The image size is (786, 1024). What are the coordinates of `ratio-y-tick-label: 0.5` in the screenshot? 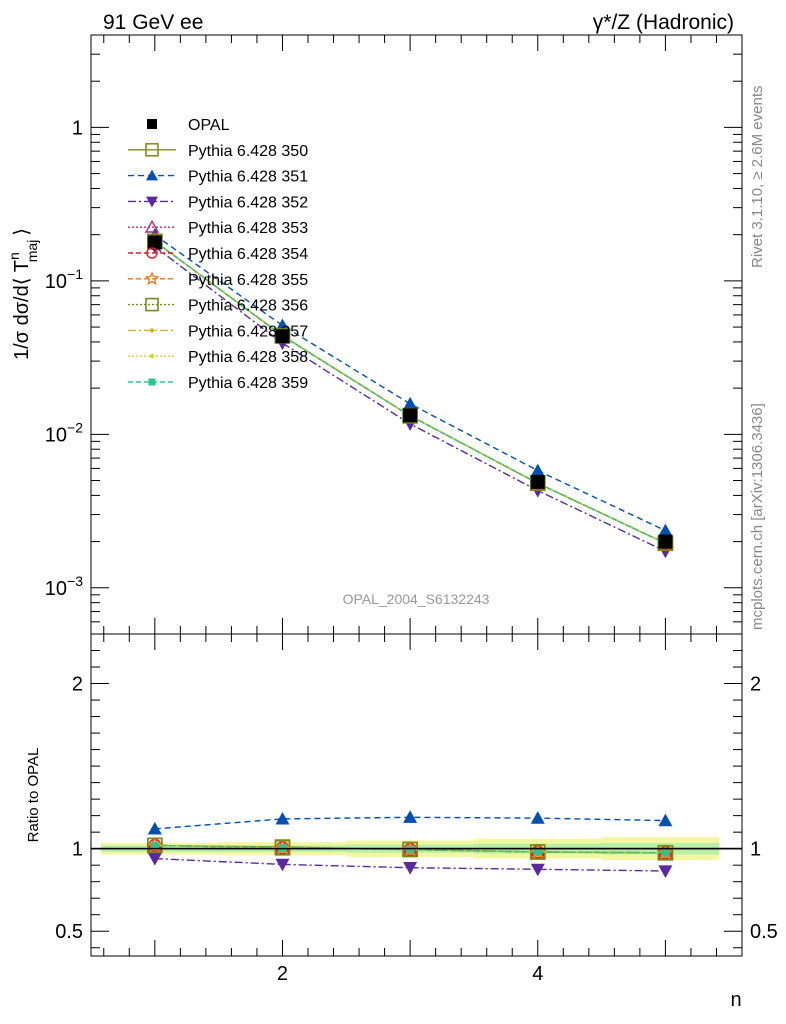 It's located at (69, 932).